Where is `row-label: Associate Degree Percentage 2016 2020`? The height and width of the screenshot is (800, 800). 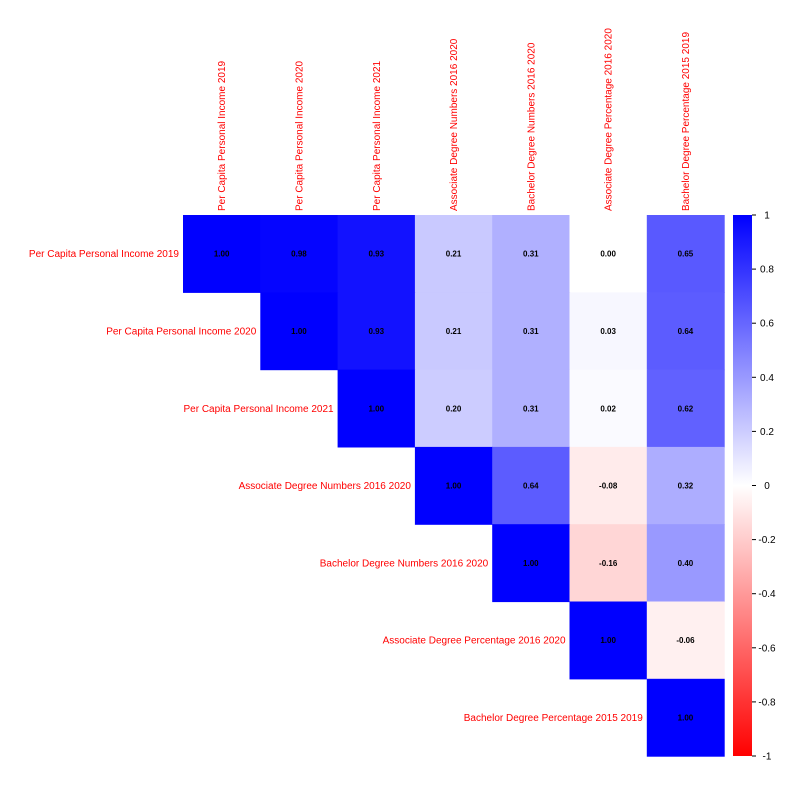 row-label: Associate Degree Percentage 2016 2020 is located at coordinates (474, 641).